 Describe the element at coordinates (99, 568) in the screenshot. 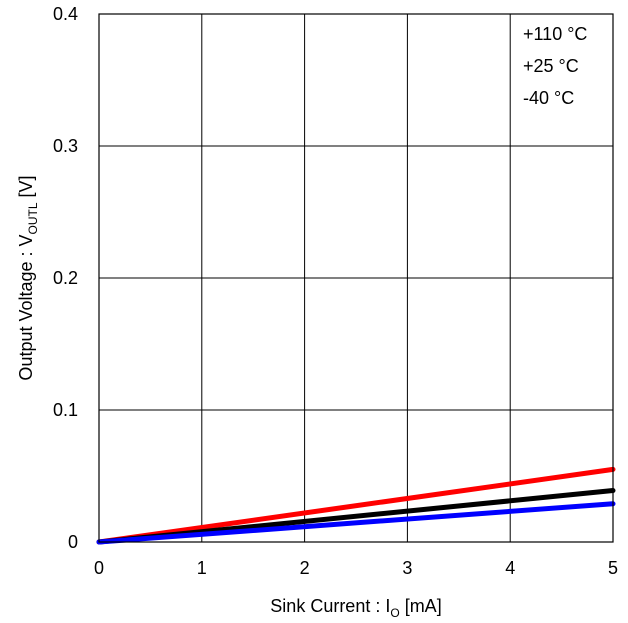

I see `x-tick-label: 0` at that location.